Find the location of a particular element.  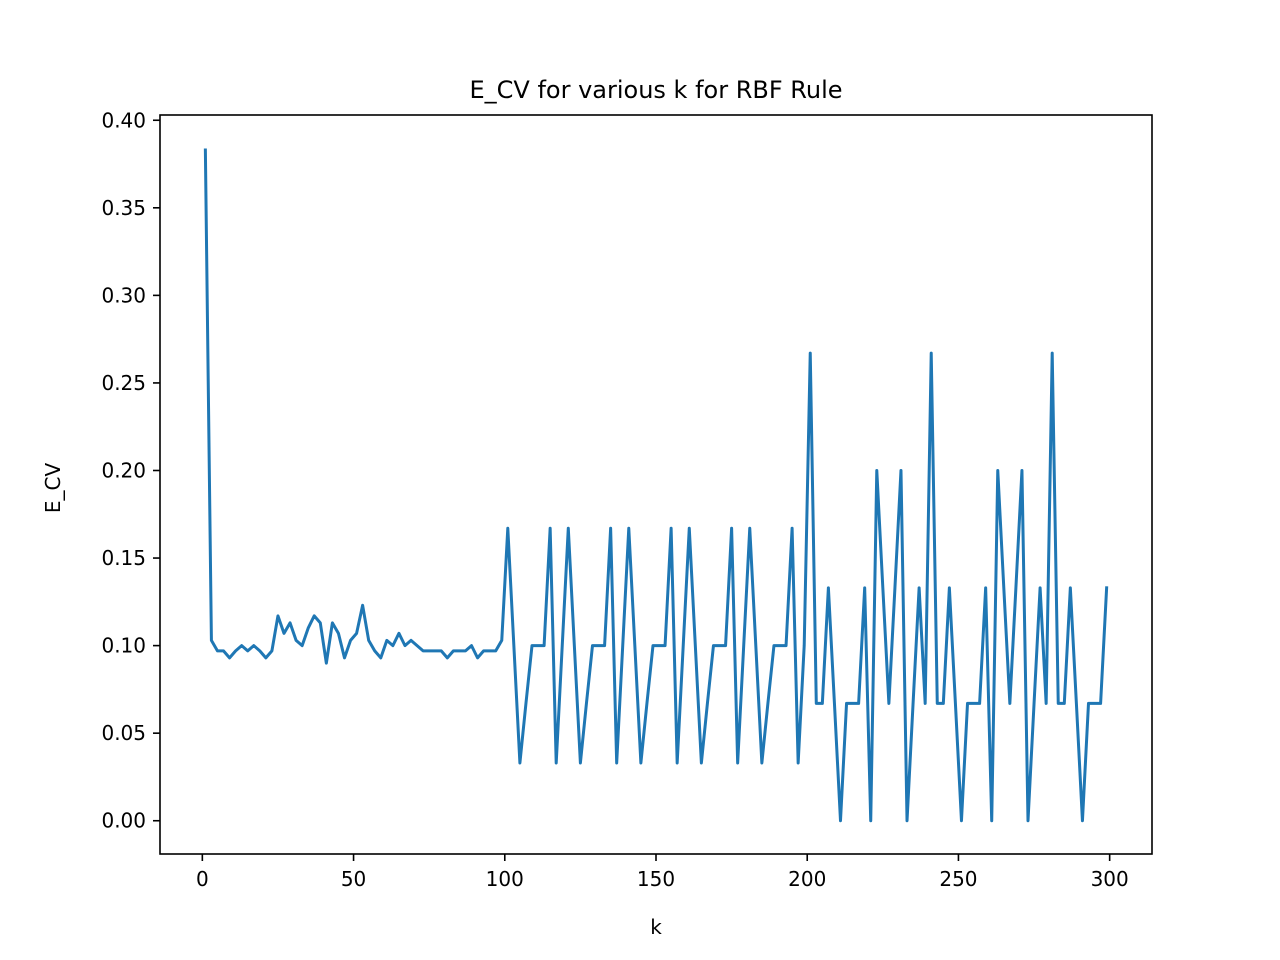

y-tick-label: 0.30 is located at coordinates (123, 295).